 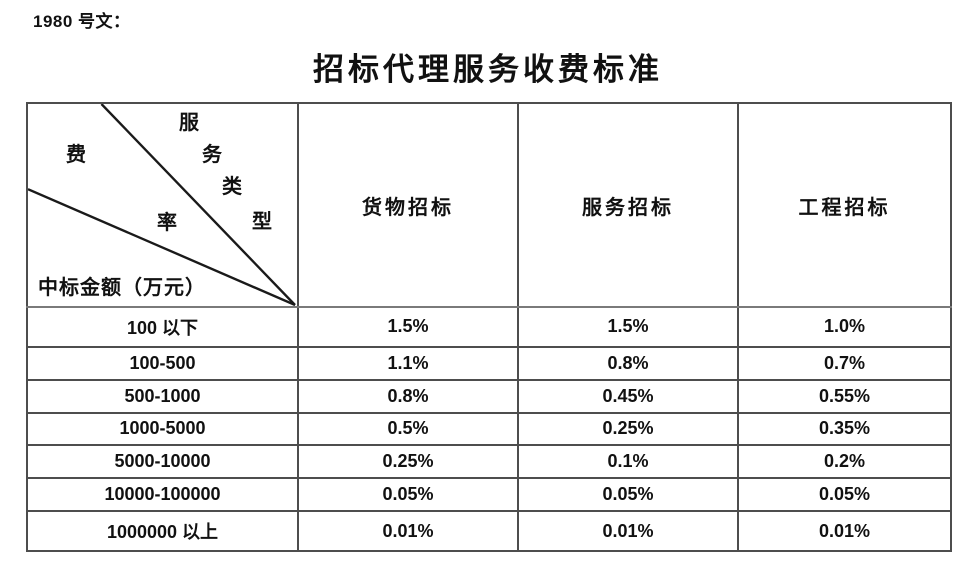 I want to click on table-row: 500-1000 0.8% 0.45% 0.55%, so click(x=489, y=396).